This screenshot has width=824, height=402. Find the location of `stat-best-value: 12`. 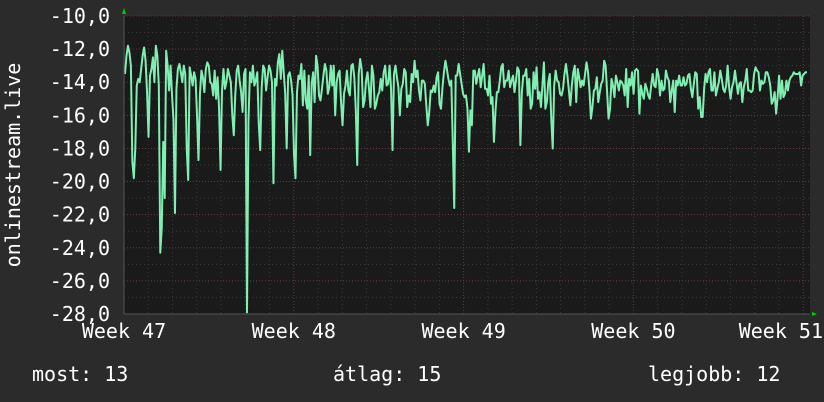

stat-best-value: 12 is located at coordinates (768, 374).